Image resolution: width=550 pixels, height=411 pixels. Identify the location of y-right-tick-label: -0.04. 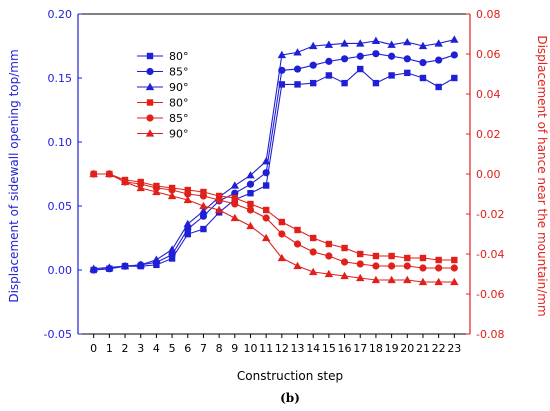
(490, 254).